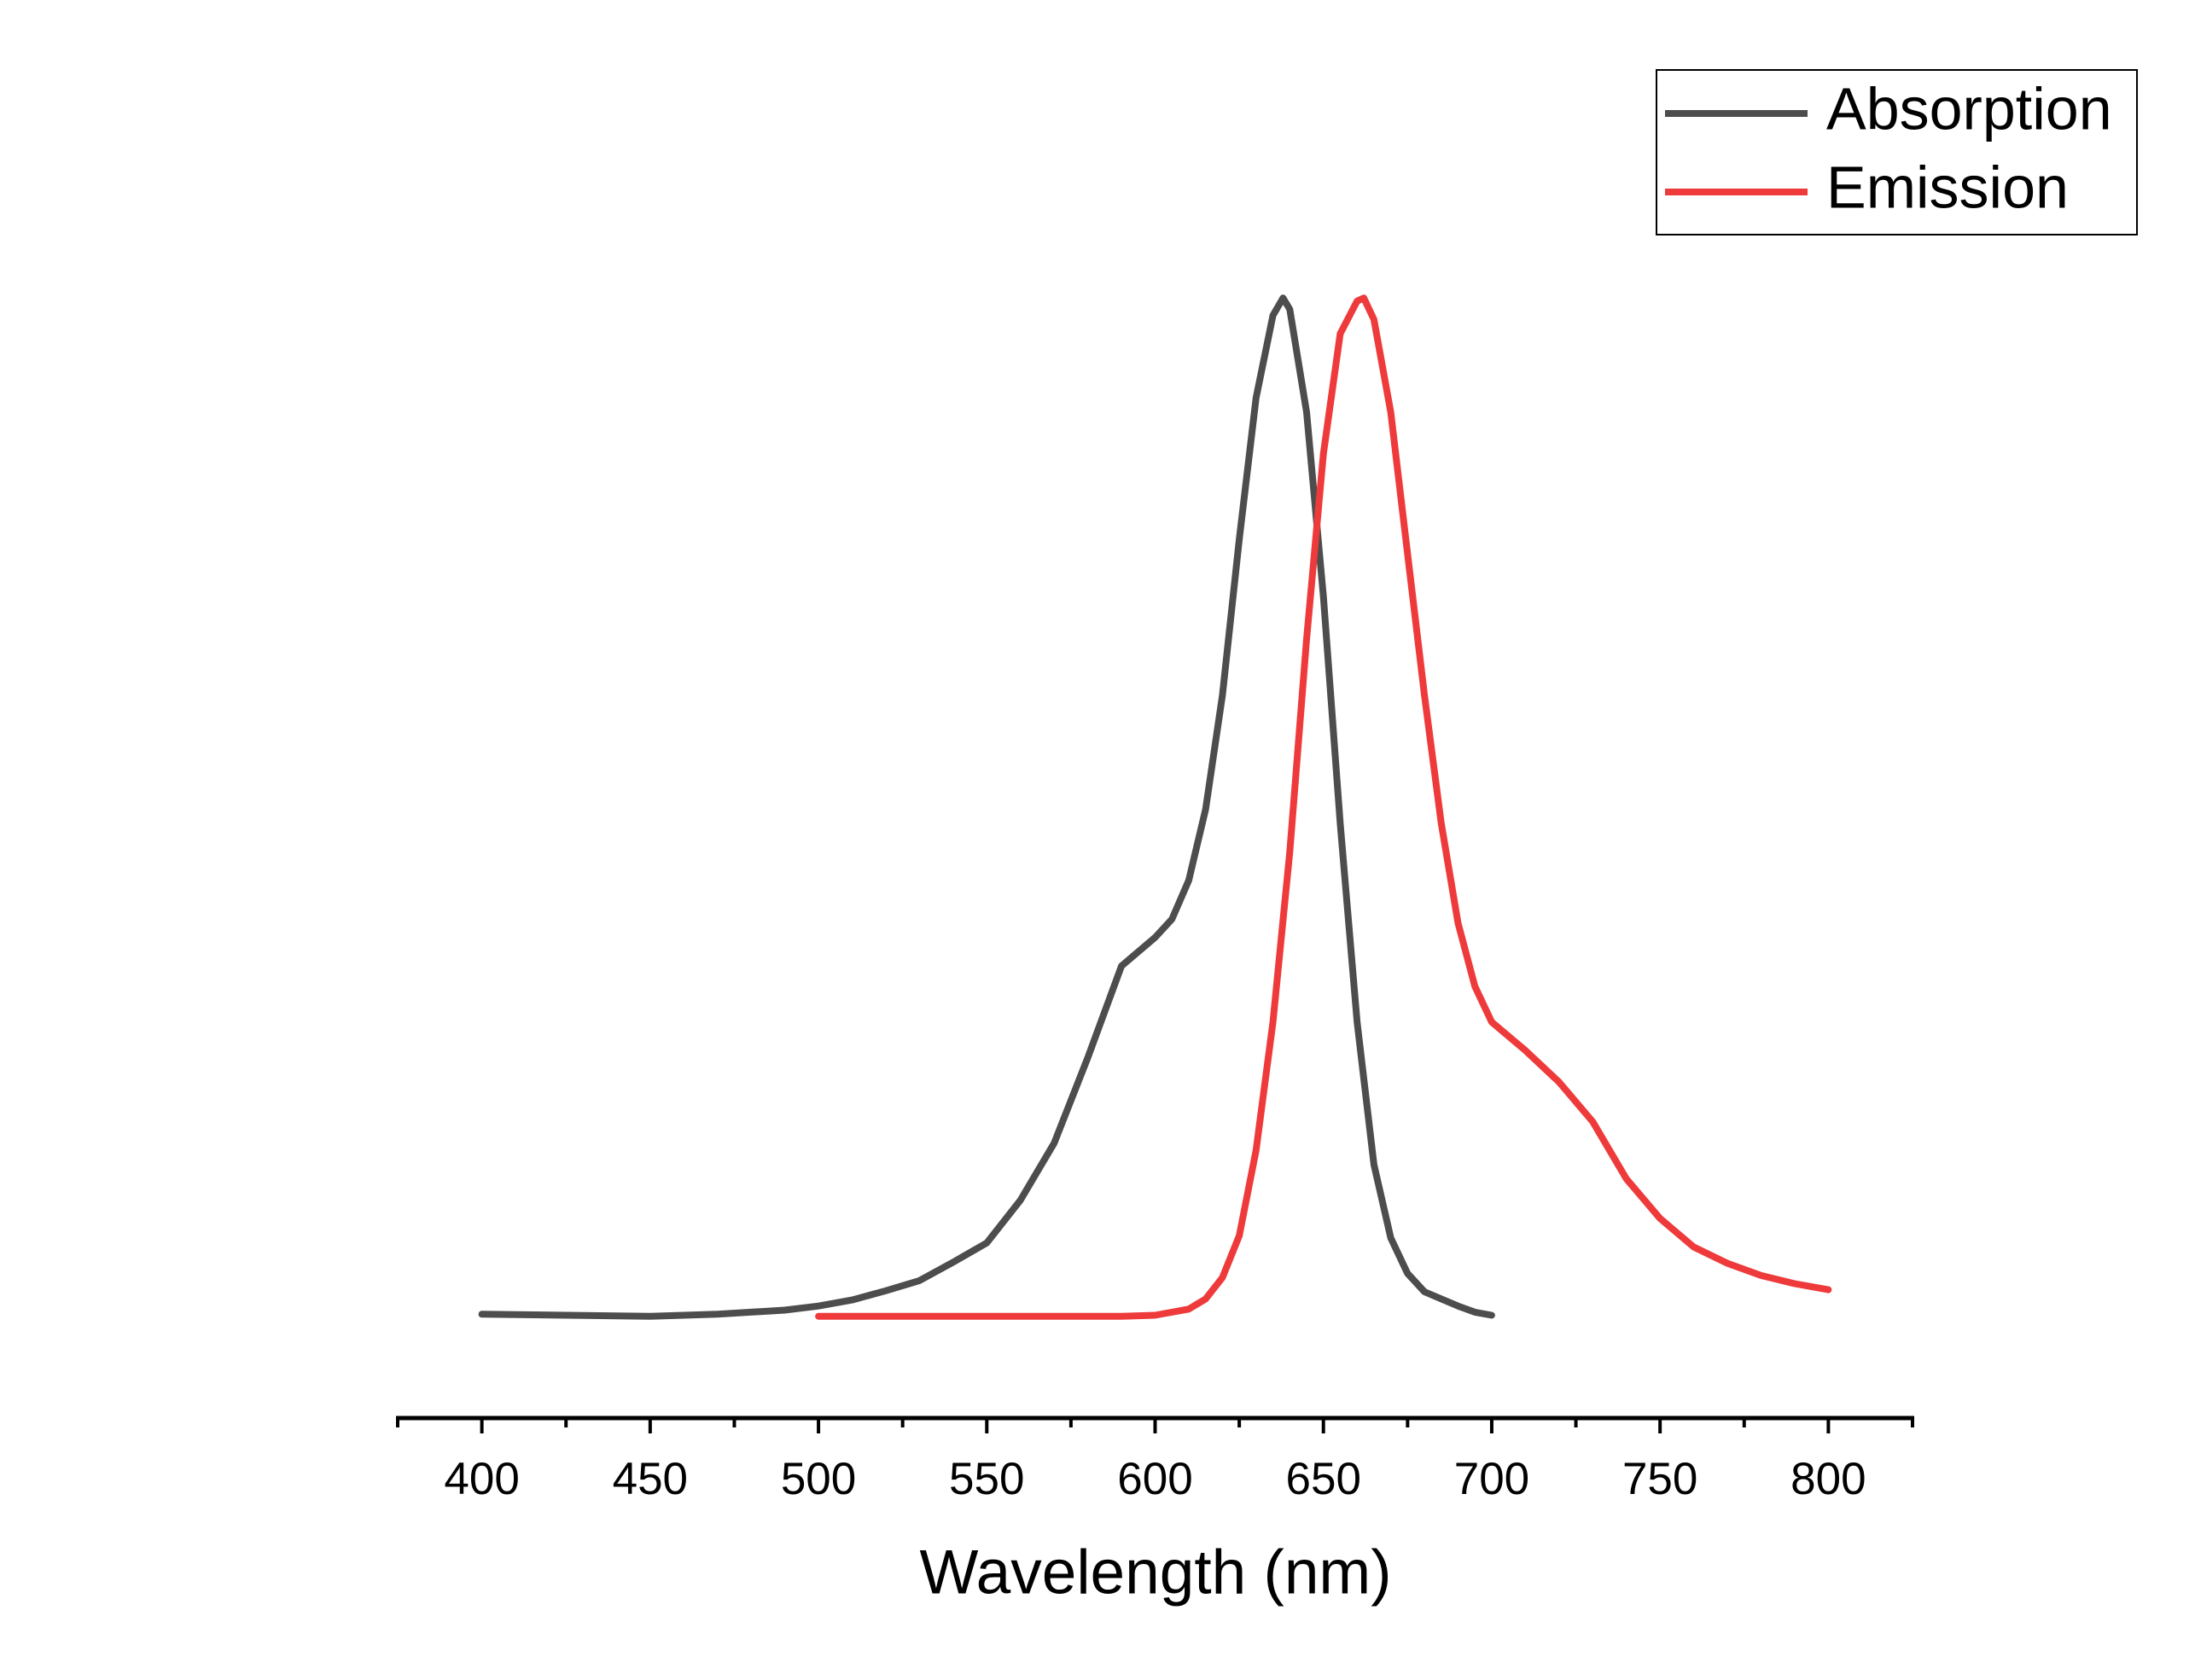 The height and width of the screenshot is (1680, 2195). I want to click on x-tick-label: 650, so click(1323, 1479).